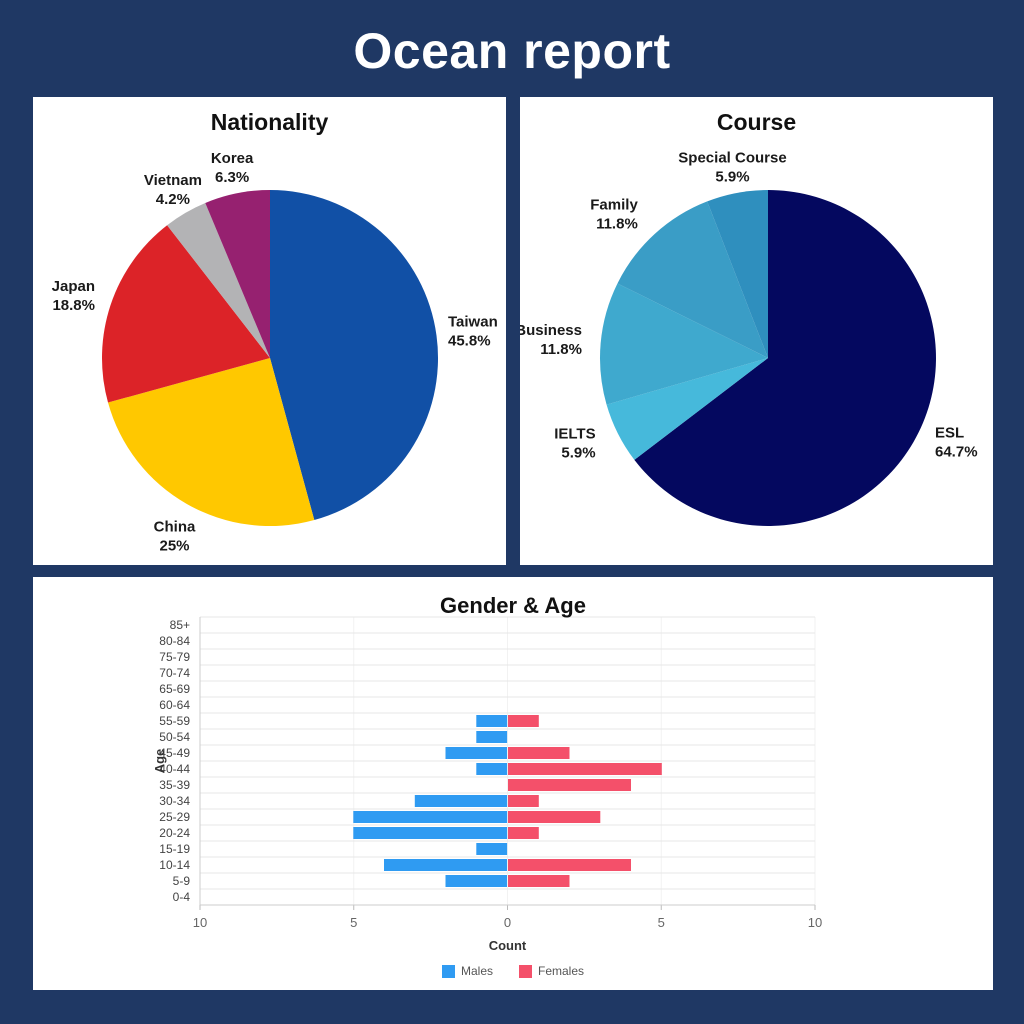 Image resolution: width=1024 pixels, height=1024 pixels. I want to click on pie-label-pct-vietnam: 4.2%, so click(173, 199).